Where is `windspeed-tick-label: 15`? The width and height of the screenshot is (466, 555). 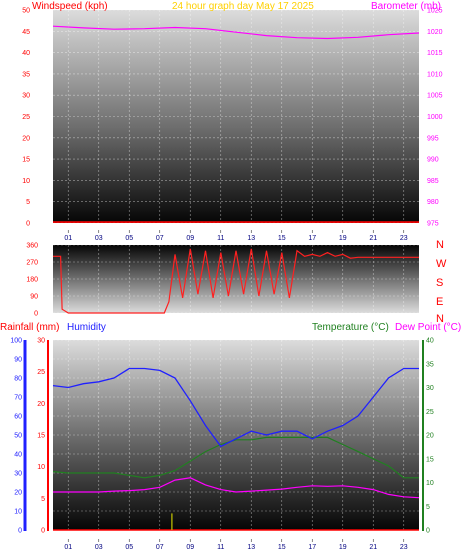
windspeed-tick-label: 15 is located at coordinates (26, 160).